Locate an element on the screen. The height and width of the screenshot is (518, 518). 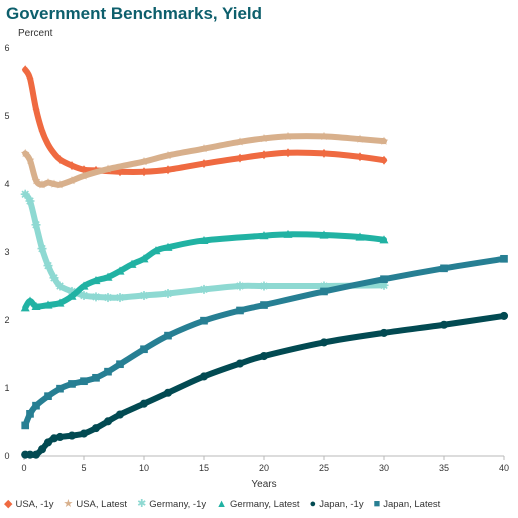
x-tick-label: 20 is located at coordinates (264, 468).